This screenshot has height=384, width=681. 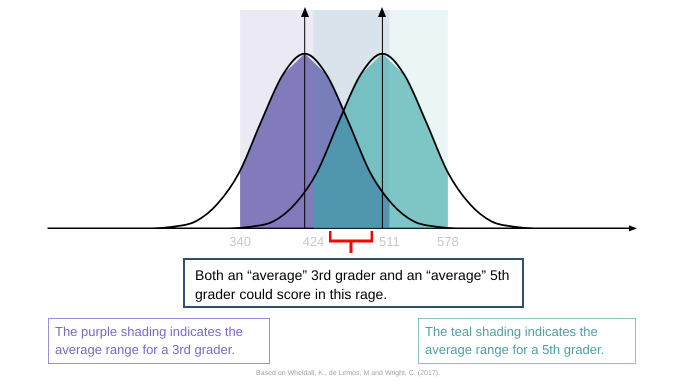 What do you see at coordinates (353, 283) in the screenshot?
I see `text: Both an “average” 3rd grader and an “average” 5th grader could score in this rage.` at bounding box center [353, 283].